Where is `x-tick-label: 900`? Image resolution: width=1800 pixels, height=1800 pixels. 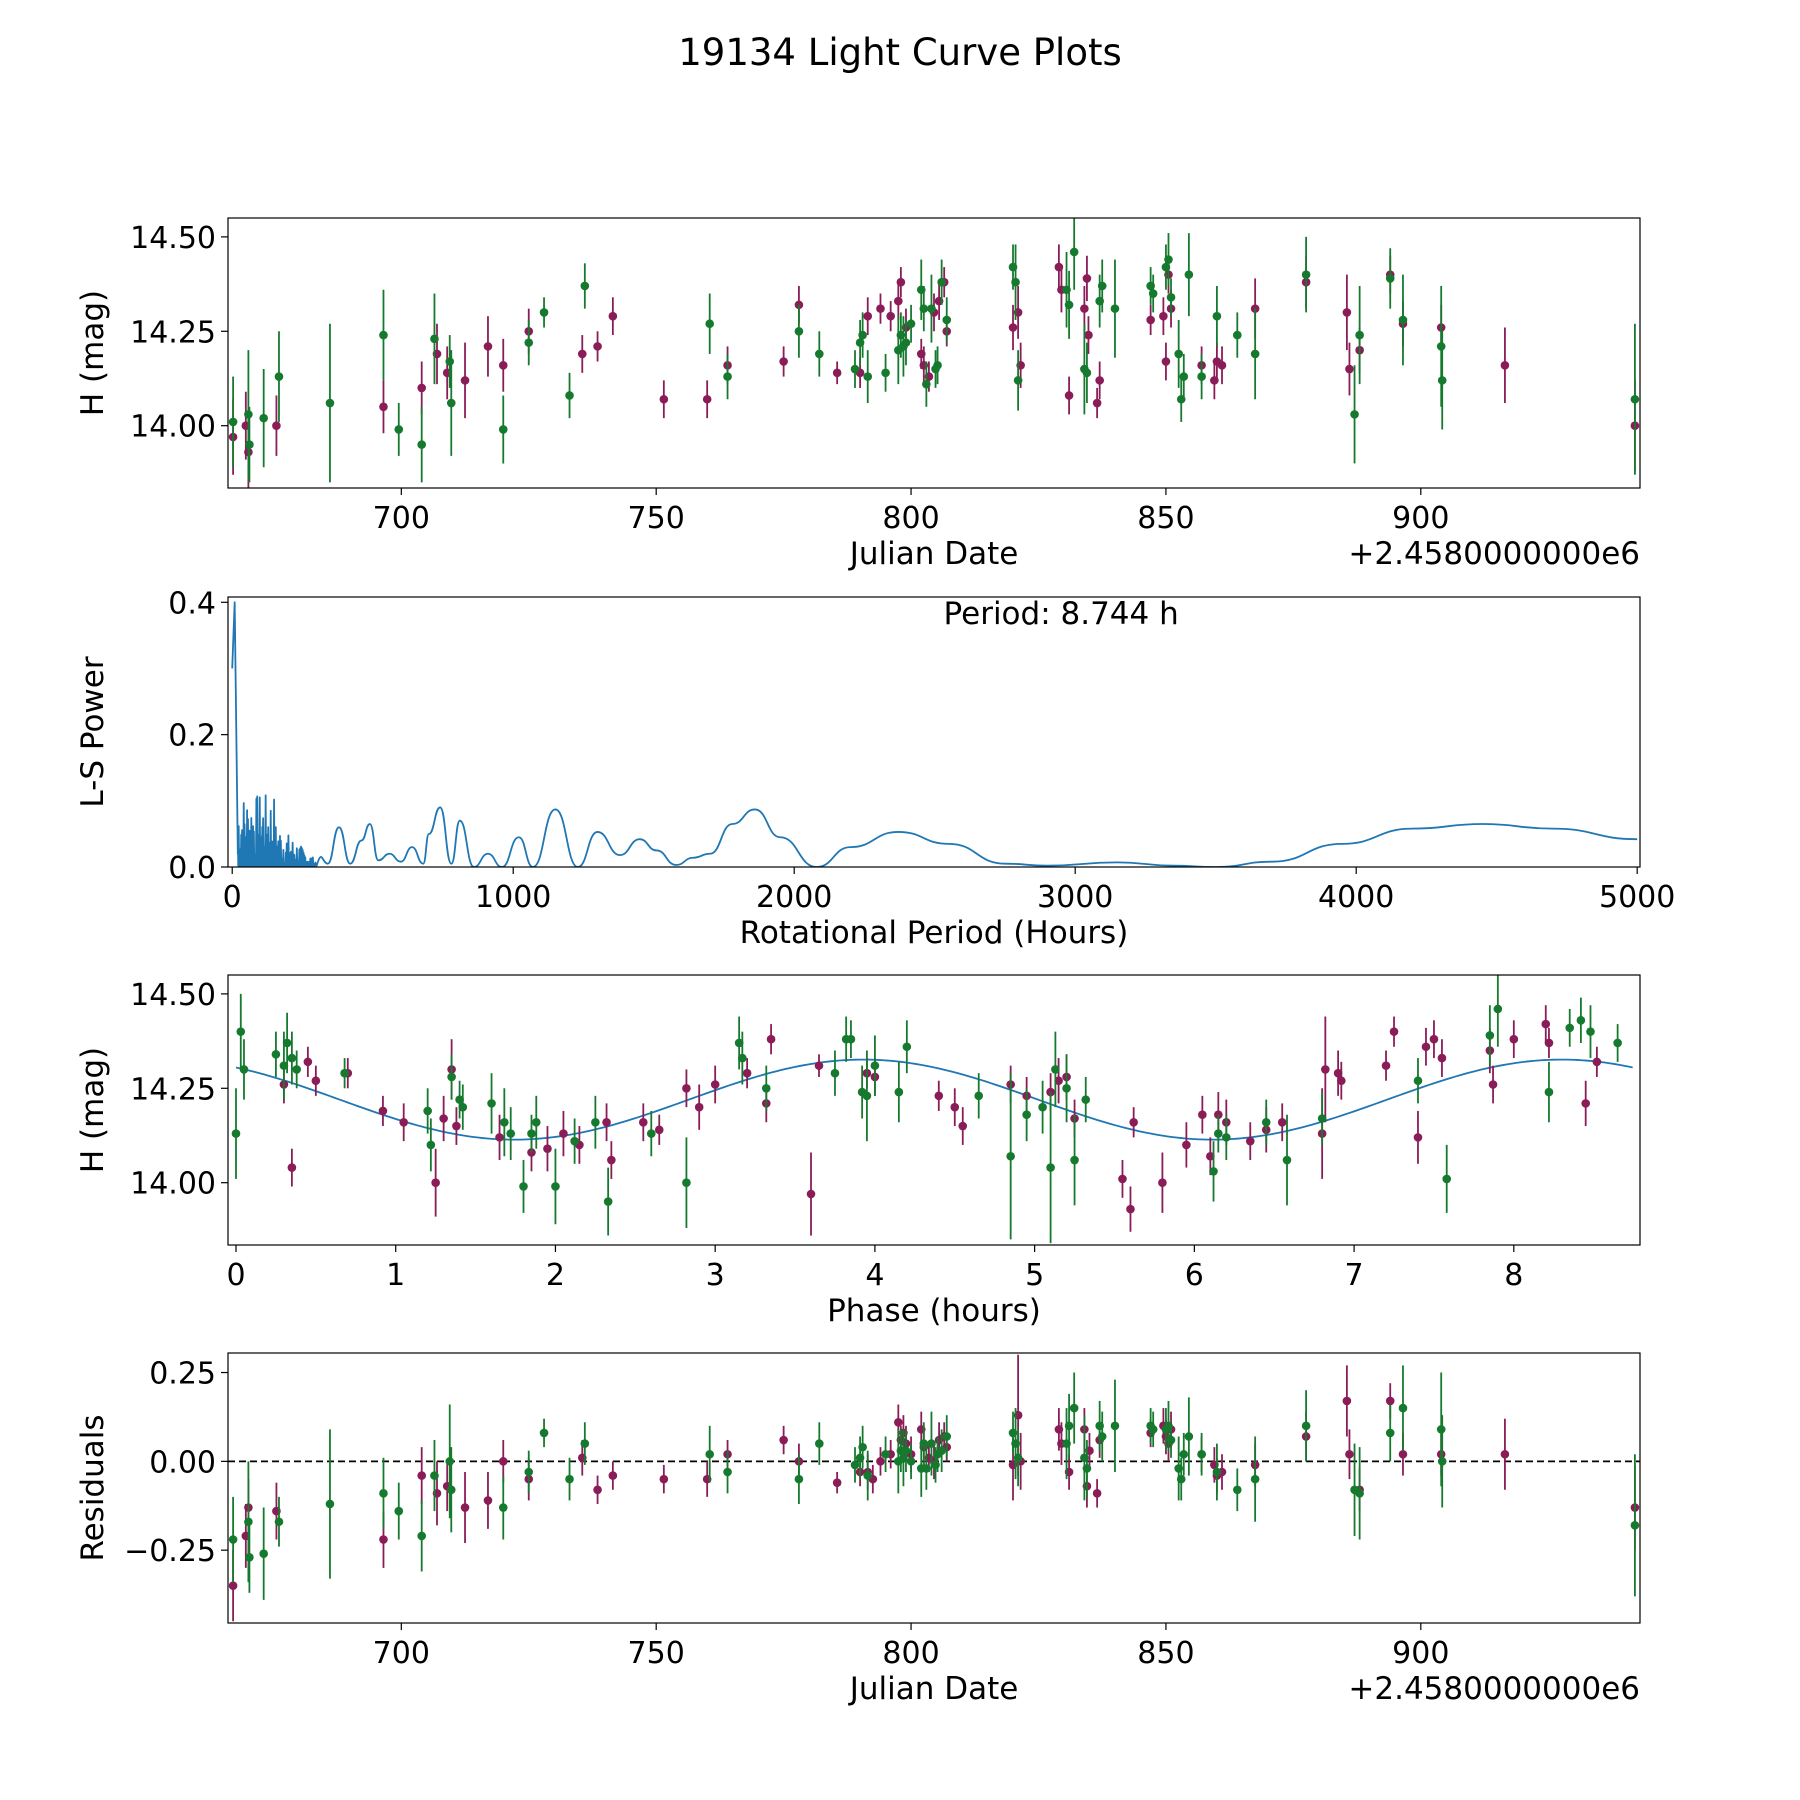
x-tick-label: 900 is located at coordinates (1420, 1653).